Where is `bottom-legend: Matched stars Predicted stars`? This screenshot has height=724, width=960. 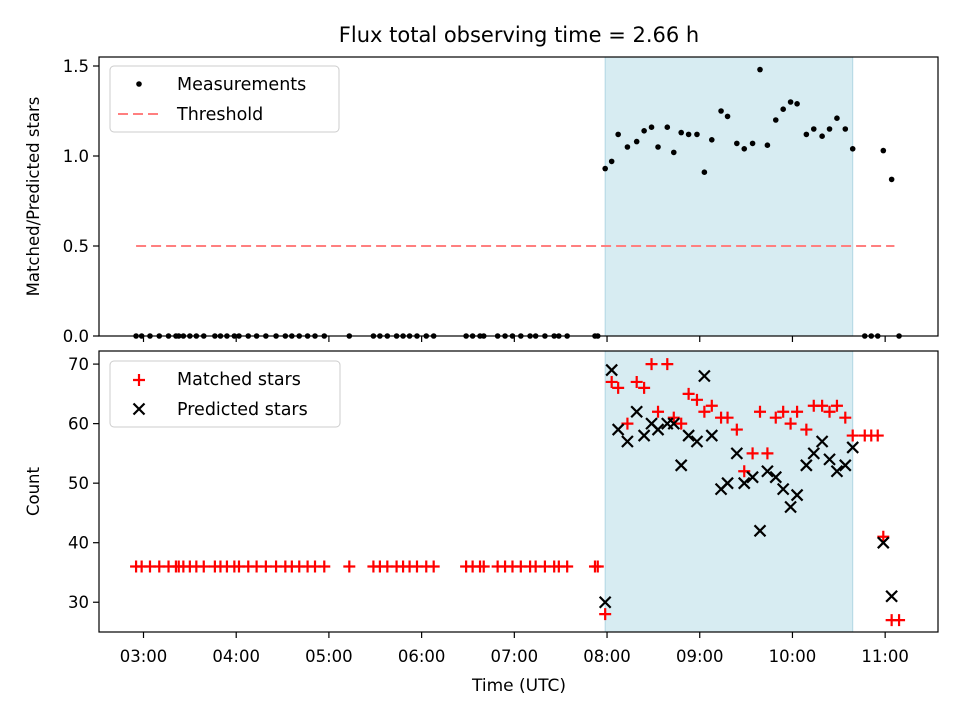
bottom-legend: Matched stars Predicted stars is located at coordinates (225, 394).